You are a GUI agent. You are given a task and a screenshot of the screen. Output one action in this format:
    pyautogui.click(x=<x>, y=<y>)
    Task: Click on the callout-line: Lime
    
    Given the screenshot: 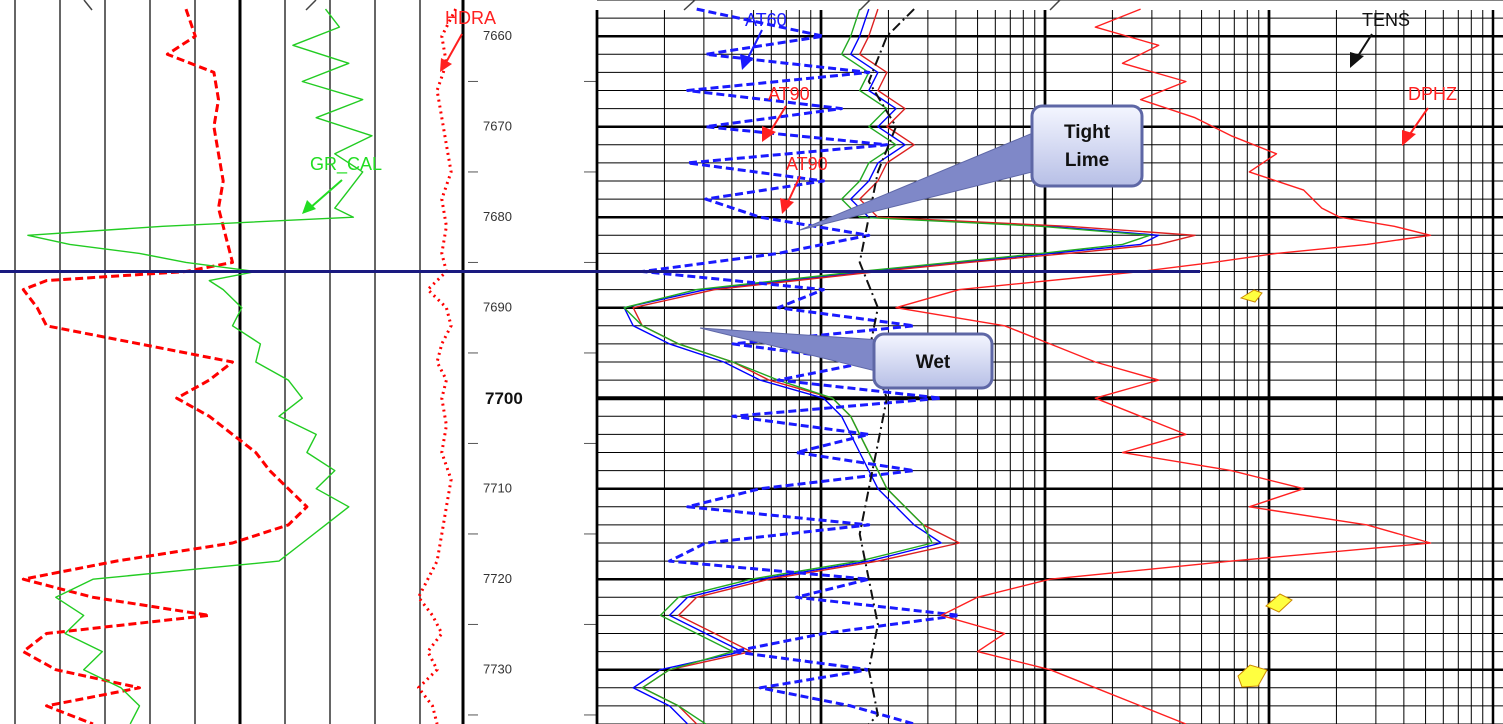 What is the action you would take?
    pyautogui.click(x=1087, y=160)
    